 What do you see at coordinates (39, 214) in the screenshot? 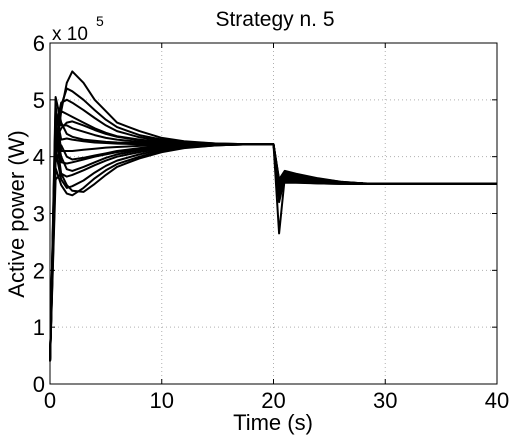
I see `y-tick-label: 3` at bounding box center [39, 214].